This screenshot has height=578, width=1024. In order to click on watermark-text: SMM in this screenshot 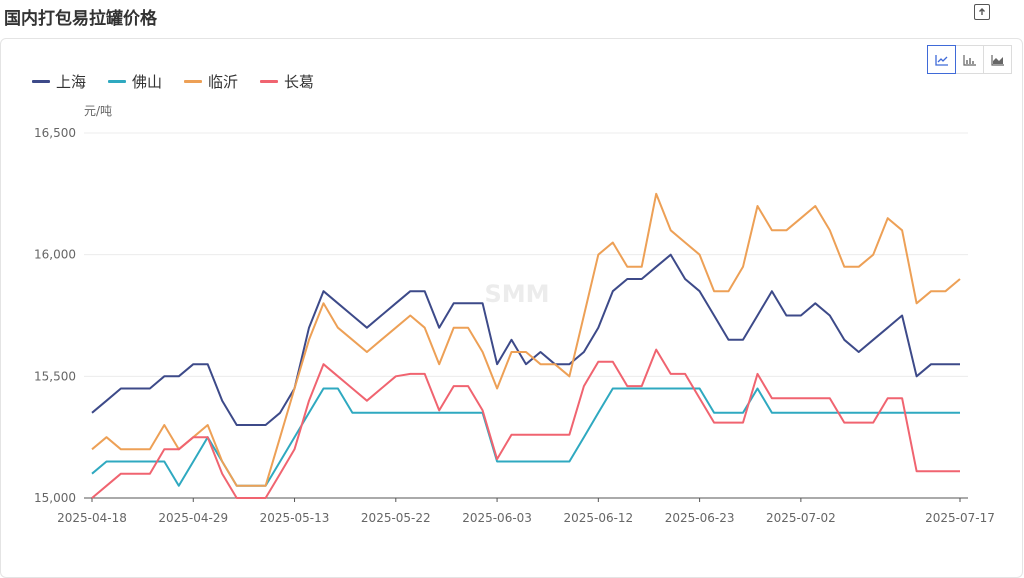, I will do `click(516, 294)`.